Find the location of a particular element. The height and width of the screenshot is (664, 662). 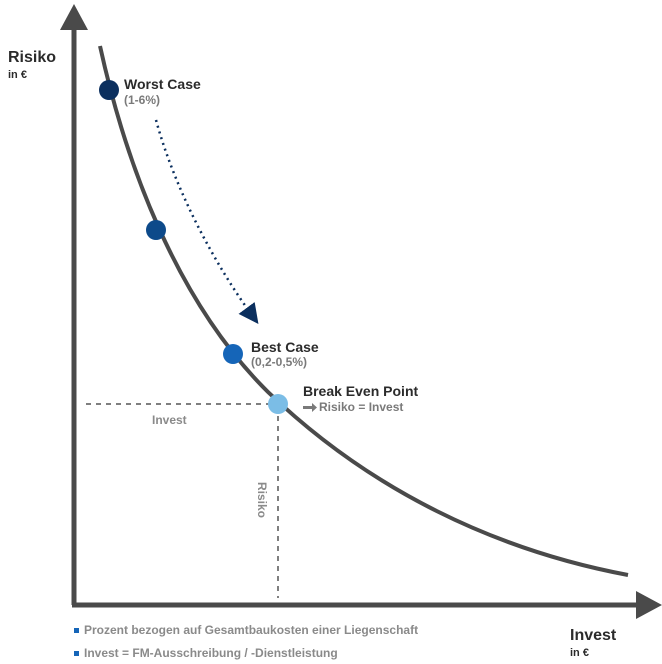

break-even-title: Break Even Point is located at coordinates (360, 391).